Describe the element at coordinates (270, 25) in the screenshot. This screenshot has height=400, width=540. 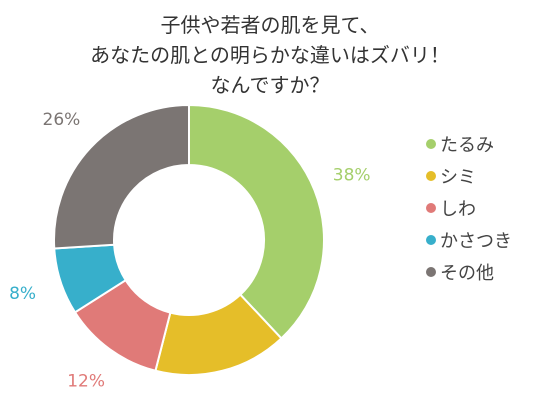
I see `chart-title-line-1: 子供や若者の肌を見て、` at that location.